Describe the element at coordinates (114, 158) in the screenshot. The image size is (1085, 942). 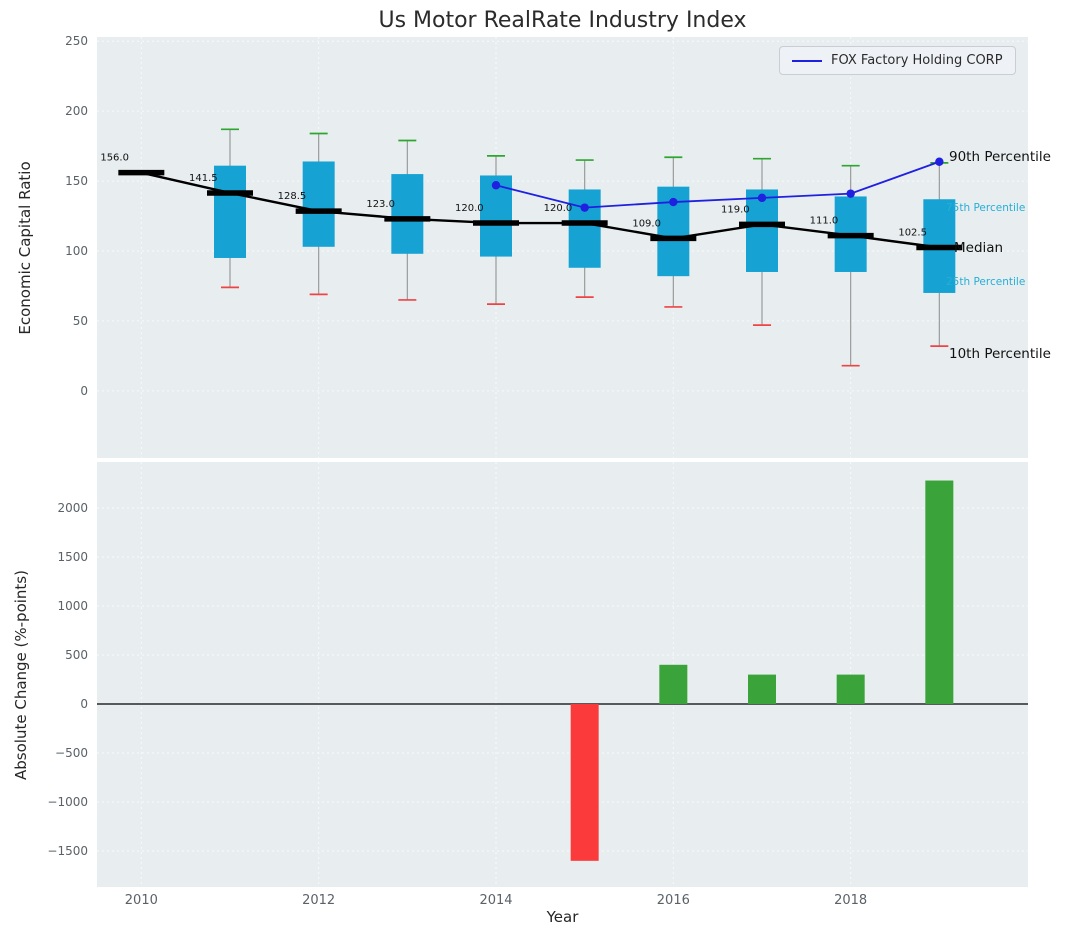
I see `median-value-label: 156.0` at that location.